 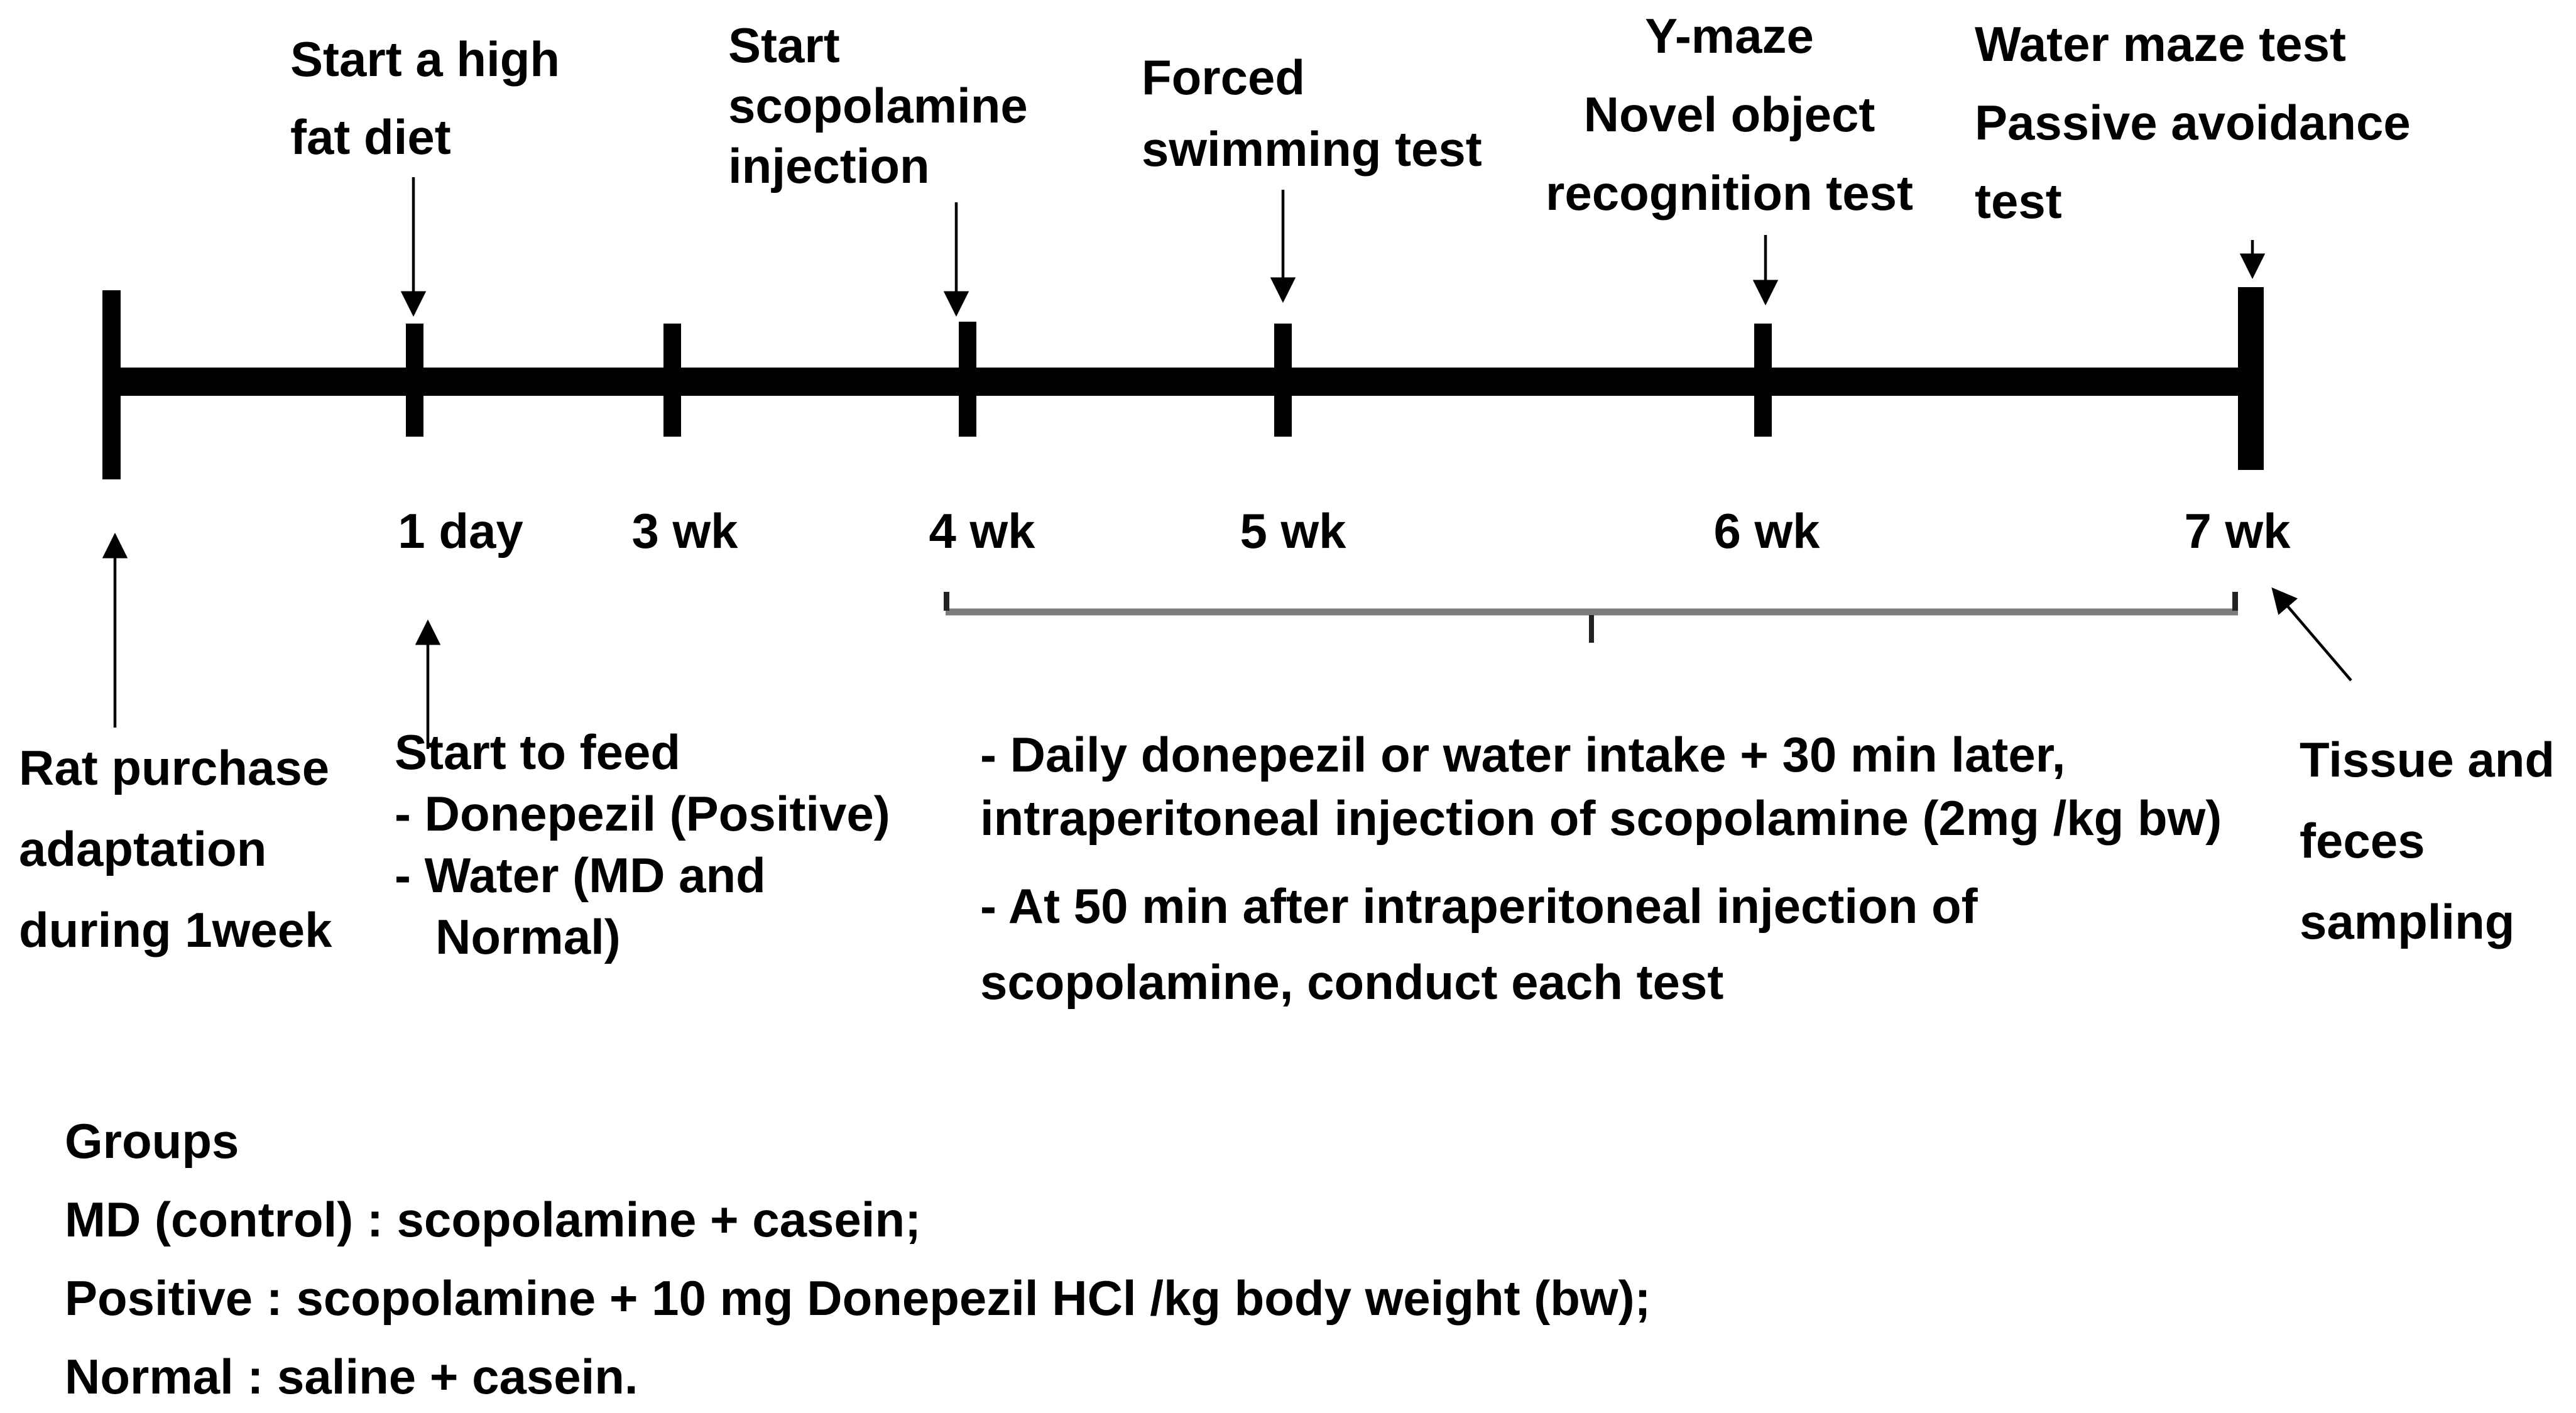 What do you see at coordinates (672, 380) in the screenshot?
I see `tick-3wk` at bounding box center [672, 380].